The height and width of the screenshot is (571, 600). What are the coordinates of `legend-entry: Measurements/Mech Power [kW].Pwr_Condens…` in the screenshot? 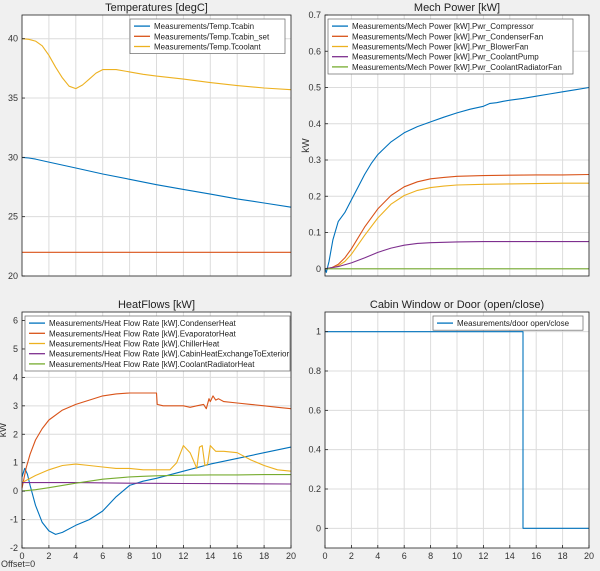 It's located at (447, 36).